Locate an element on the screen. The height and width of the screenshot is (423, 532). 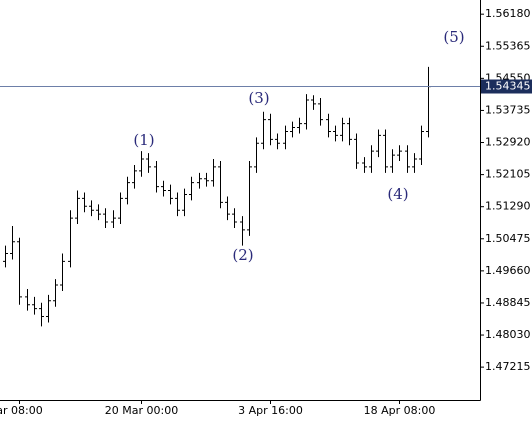
y-tick-label: 1.52920 is located at coordinates (508, 142).